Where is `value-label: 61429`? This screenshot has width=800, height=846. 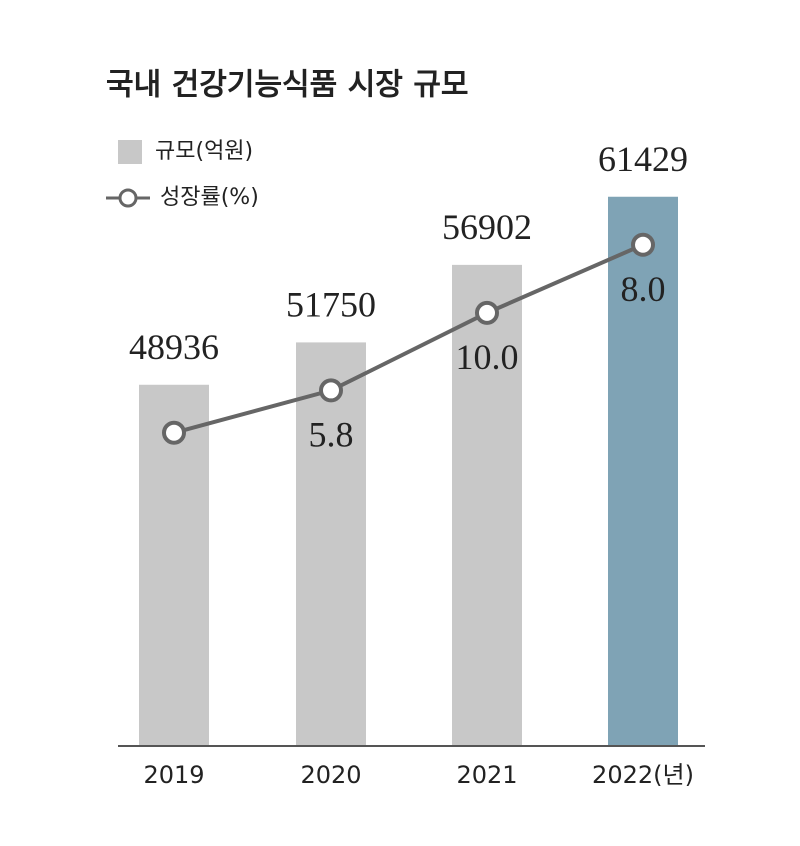 value-label: 61429 is located at coordinates (643, 159).